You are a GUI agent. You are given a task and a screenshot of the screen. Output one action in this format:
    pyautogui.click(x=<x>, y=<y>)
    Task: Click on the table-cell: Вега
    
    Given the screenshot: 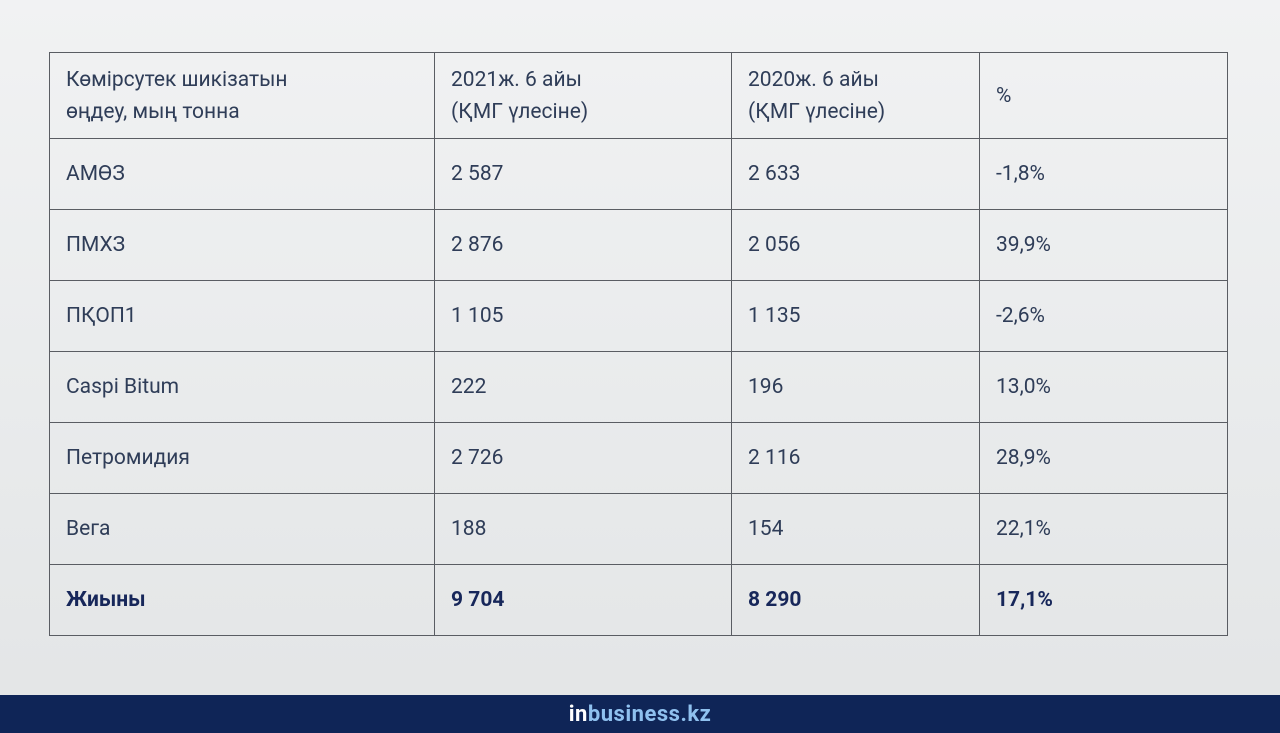 What is the action you would take?
    pyautogui.click(x=242, y=529)
    